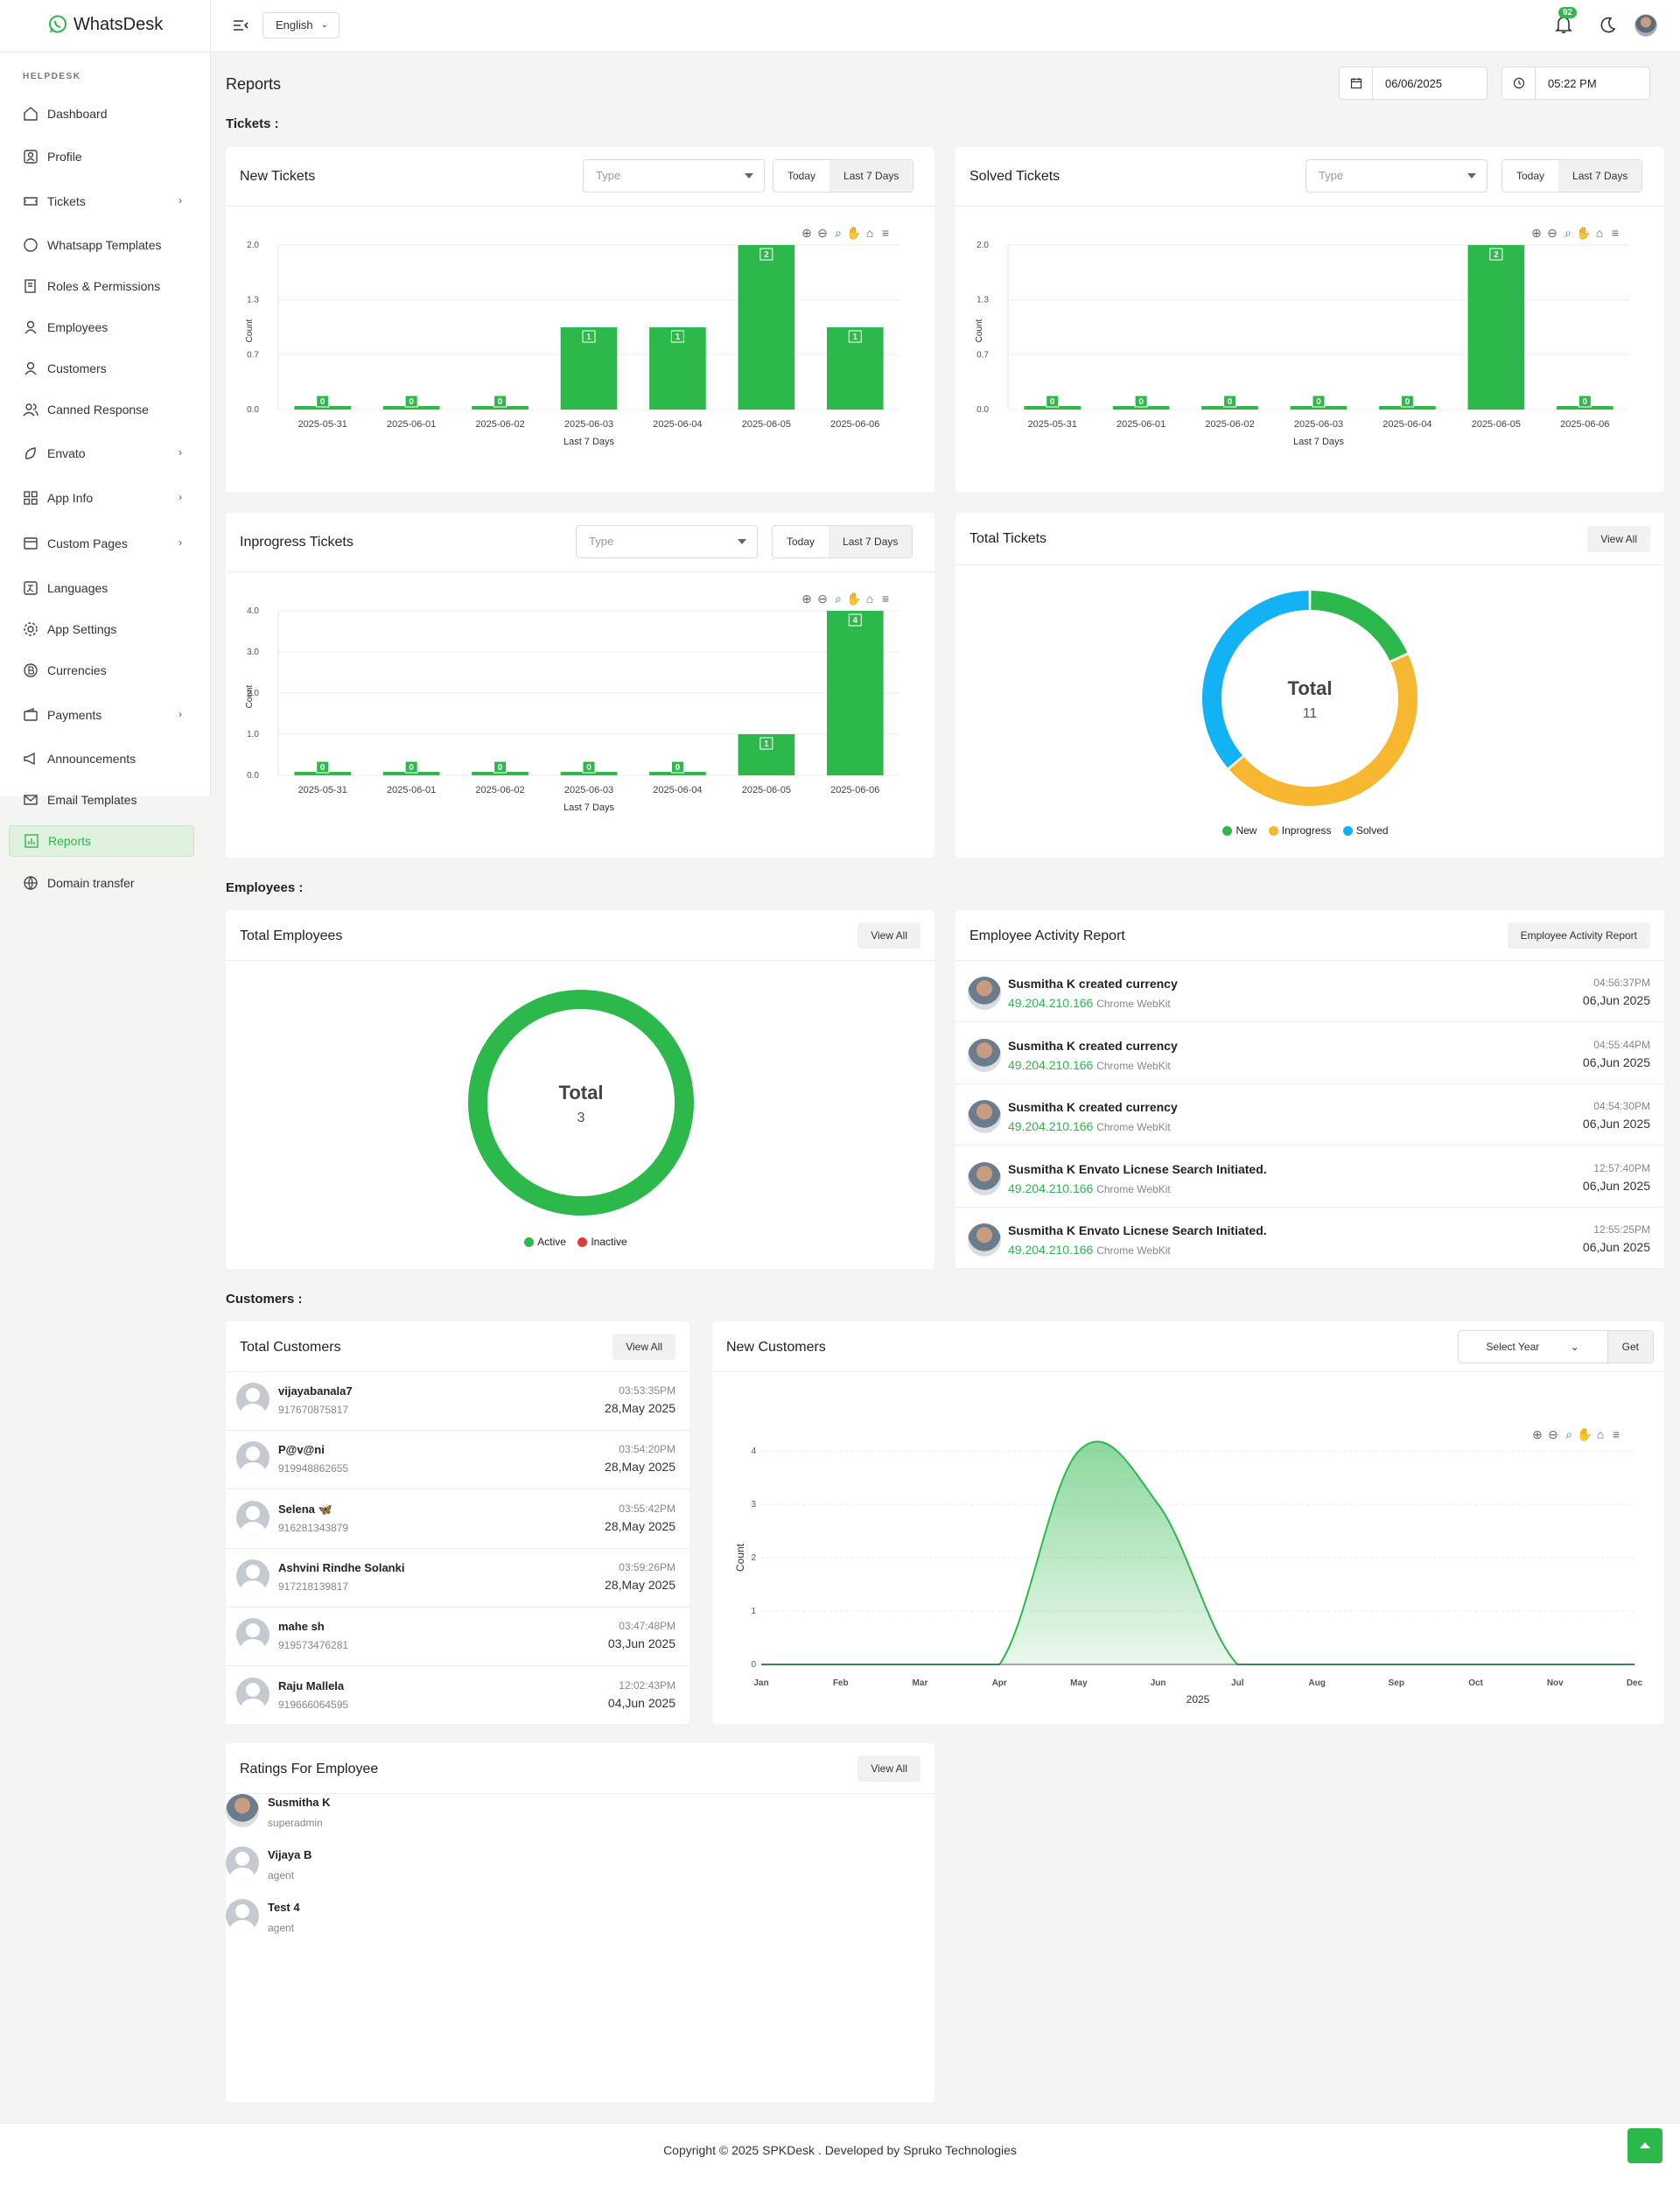  What do you see at coordinates (101, 114) in the screenshot?
I see `sidebar-item-dashboard: Dashboard` at bounding box center [101, 114].